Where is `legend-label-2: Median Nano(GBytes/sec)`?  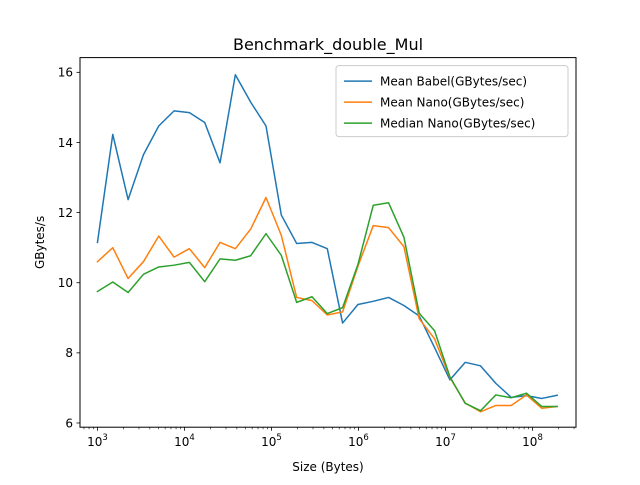 legend-label-2: Median Nano(GBytes/sec) is located at coordinates (457, 123).